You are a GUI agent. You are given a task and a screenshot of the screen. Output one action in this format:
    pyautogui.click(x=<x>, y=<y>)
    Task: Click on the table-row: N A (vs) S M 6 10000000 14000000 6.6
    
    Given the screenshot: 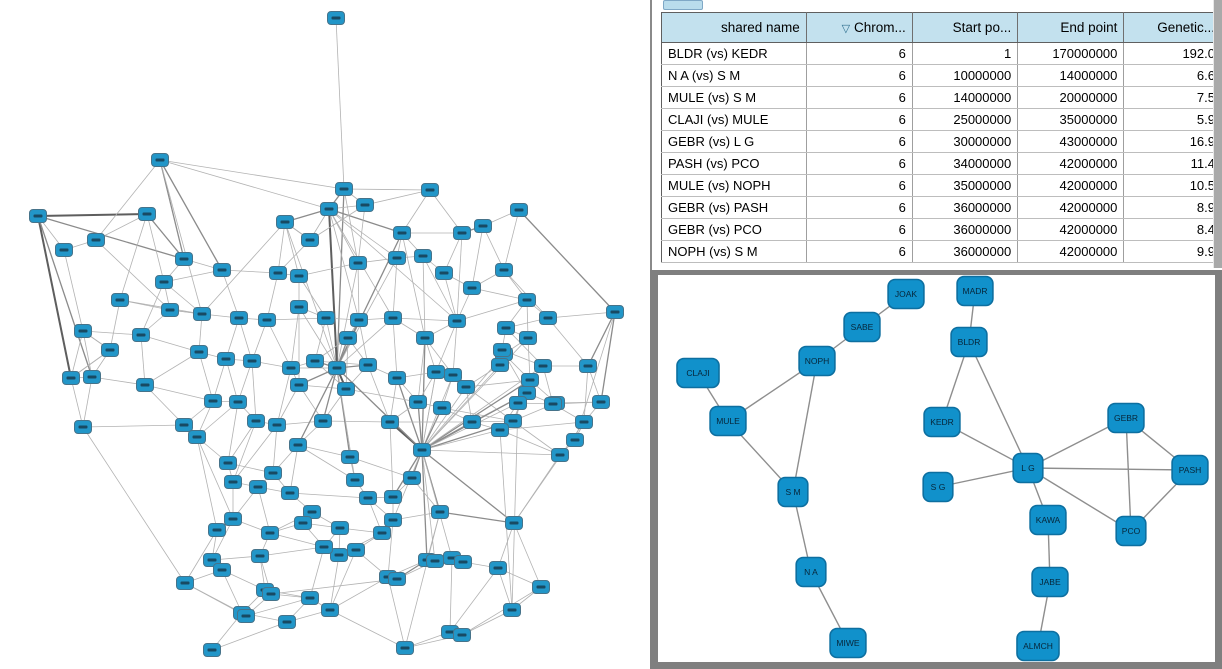 What is the action you would take?
    pyautogui.click(x=941, y=75)
    